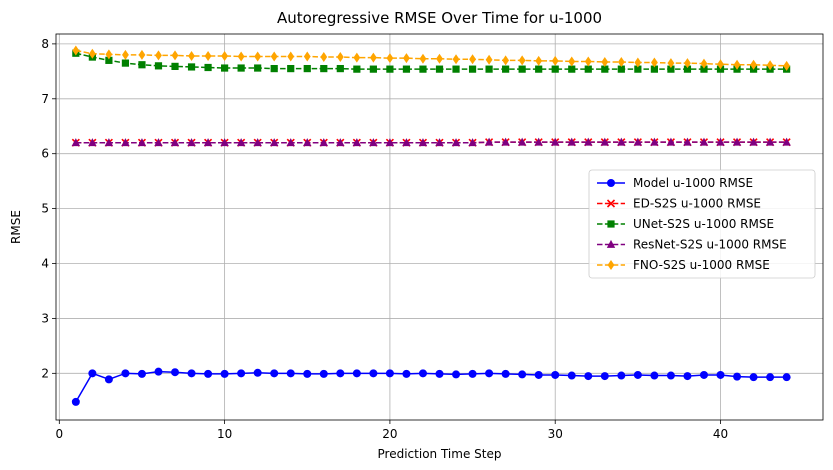 This screenshot has height=470, width=833. Describe the element at coordinates (439, 18) in the screenshot. I see `chart-title: Autoregressive RMSE Over Time for u-1000` at that location.